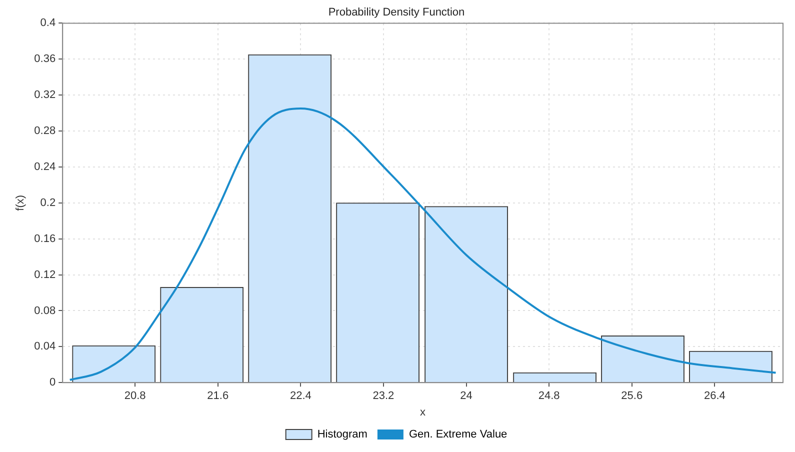 This screenshot has height=452, width=795. Describe the element at coordinates (45, 238) in the screenshot. I see `y-tick-label: 0.16` at that location.